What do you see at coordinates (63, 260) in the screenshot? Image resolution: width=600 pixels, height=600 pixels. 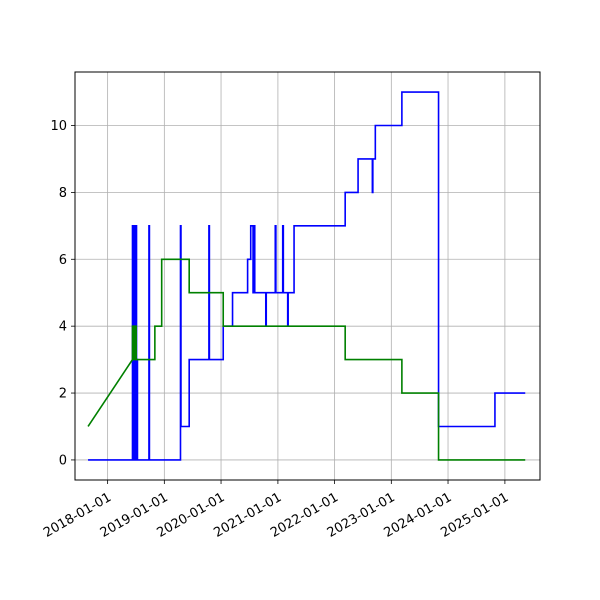 I see `y-tick-label: 6` at bounding box center [63, 260].